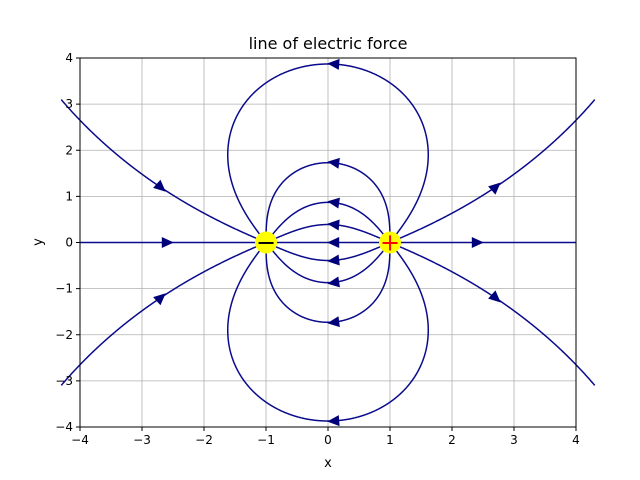 This screenshot has height=480, width=640. I want to click on positive-charge, so click(390, 242).